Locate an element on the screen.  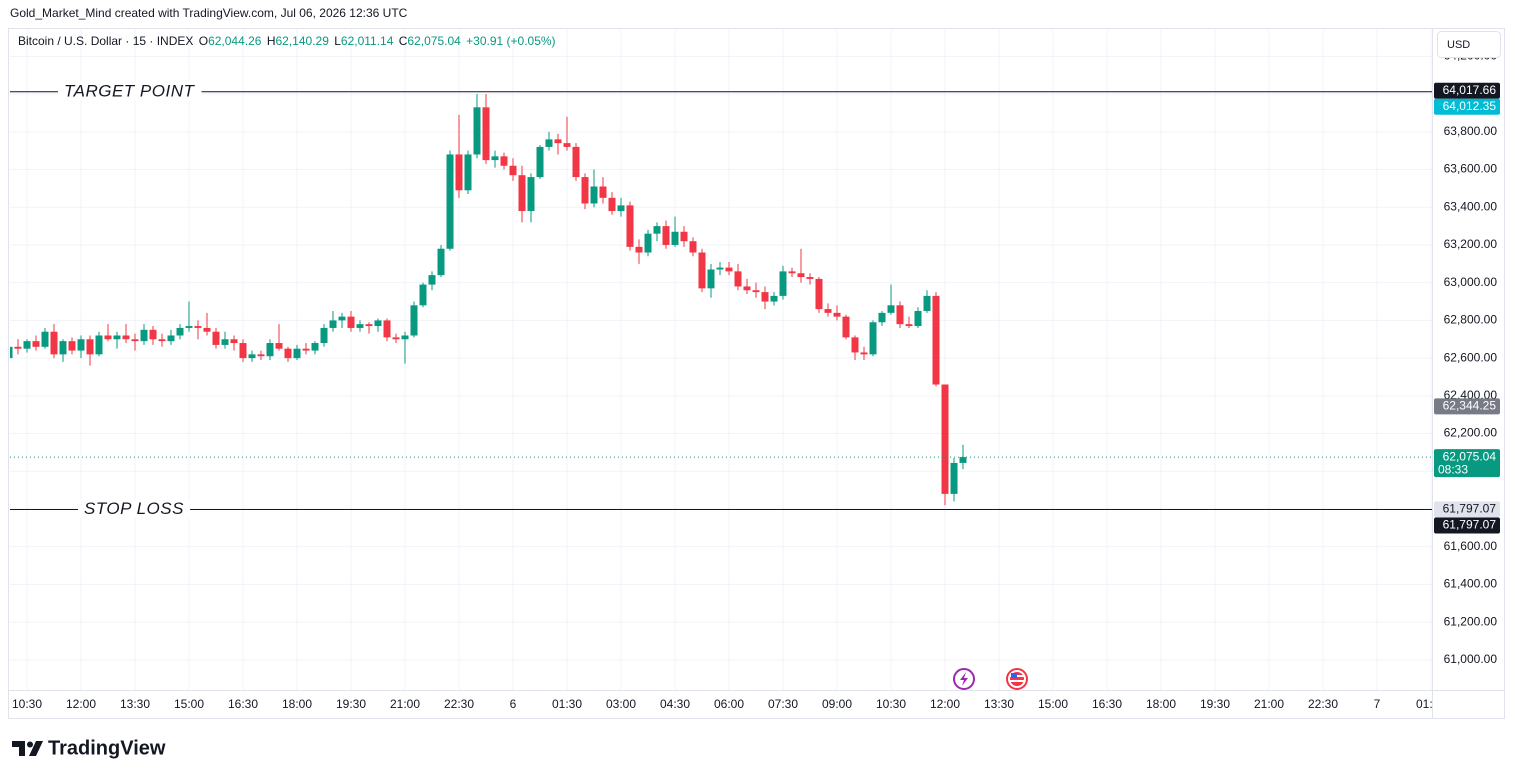
y-tick-label: 63,200.00 is located at coordinates (1471, 244).